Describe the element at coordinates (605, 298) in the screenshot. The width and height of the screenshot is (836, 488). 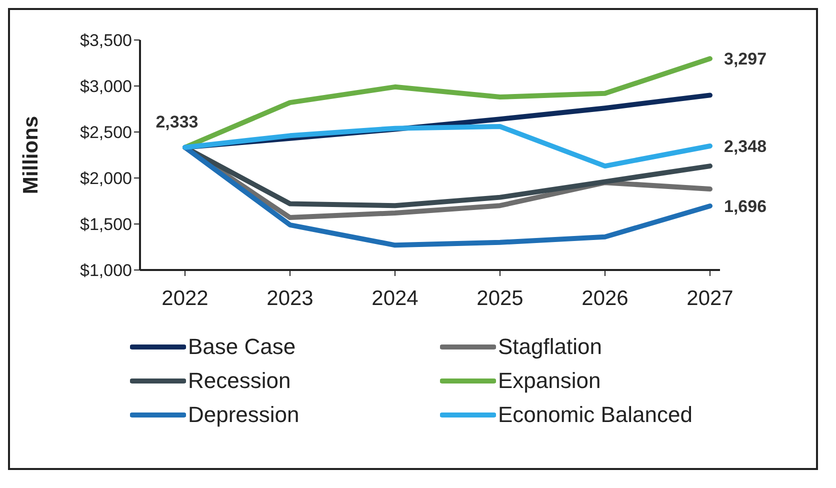
I see `x-tick-label: 2026` at that location.